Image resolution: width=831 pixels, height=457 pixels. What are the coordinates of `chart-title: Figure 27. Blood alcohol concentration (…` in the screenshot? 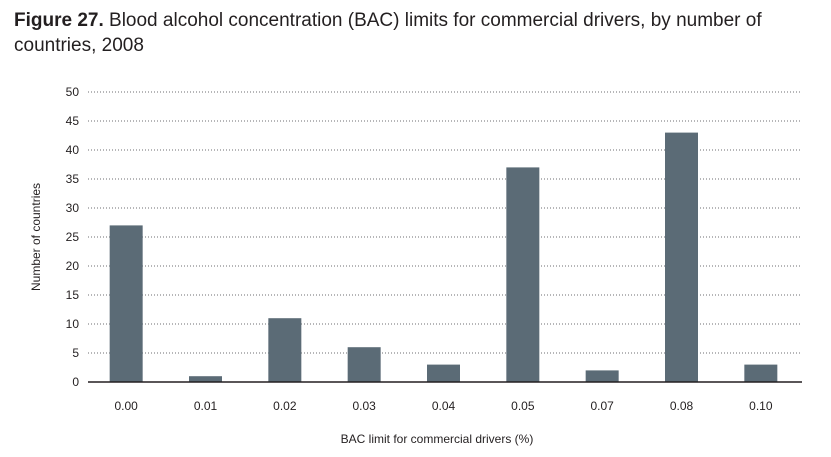 It's located at (414, 33).